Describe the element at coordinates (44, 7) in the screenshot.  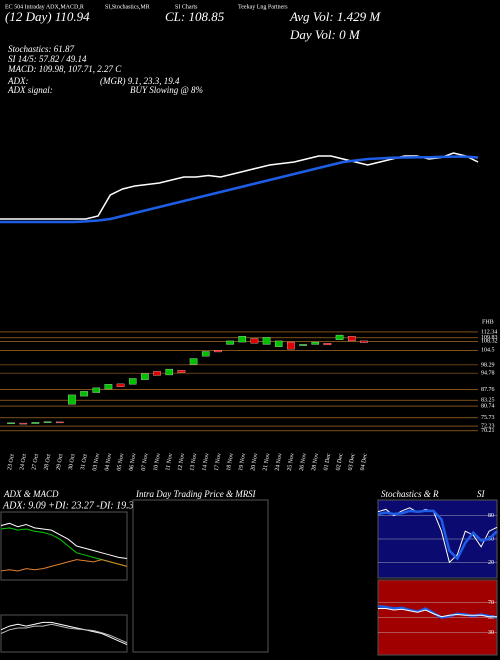
I see `header-left: EC 504 Intraday ADX,MACD,R` at that location.